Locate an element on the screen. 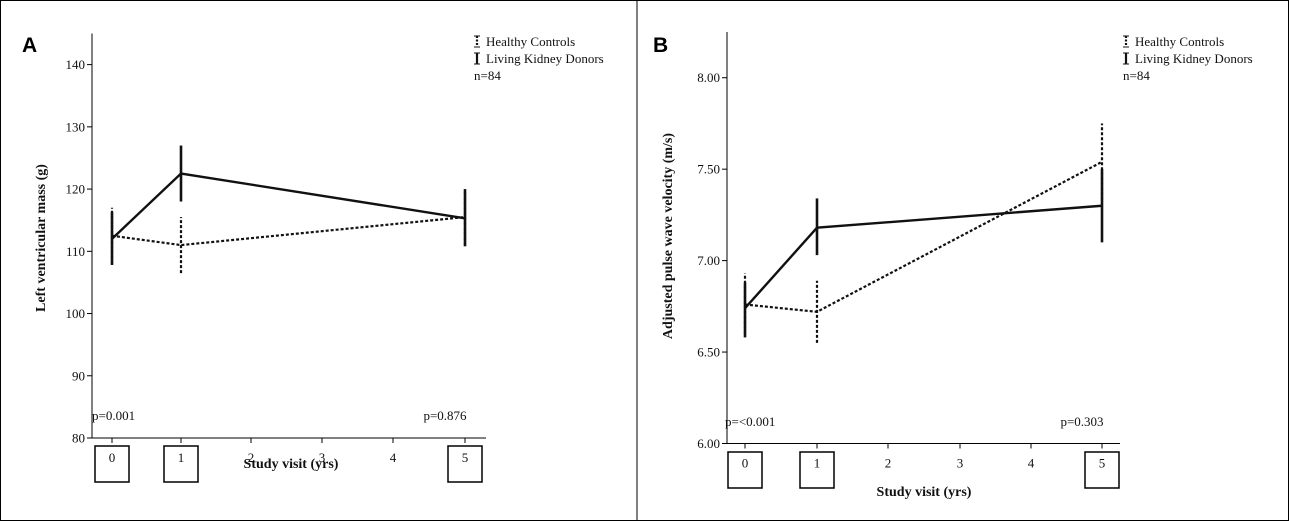  y-tick-label: 8.00 is located at coordinates (708, 77).